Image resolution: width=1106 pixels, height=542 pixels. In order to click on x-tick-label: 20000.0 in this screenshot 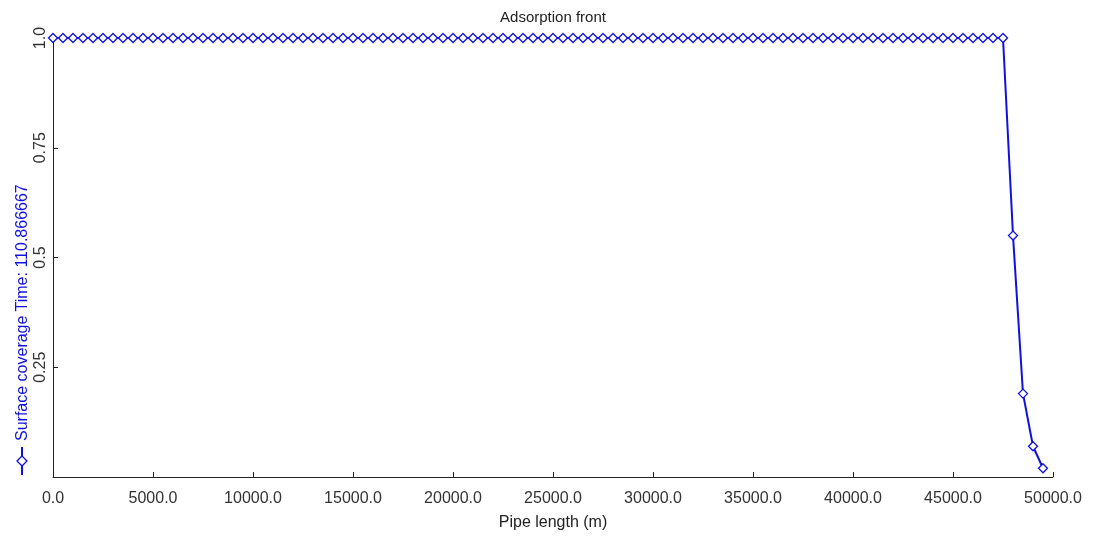, I will do `click(453, 497)`.